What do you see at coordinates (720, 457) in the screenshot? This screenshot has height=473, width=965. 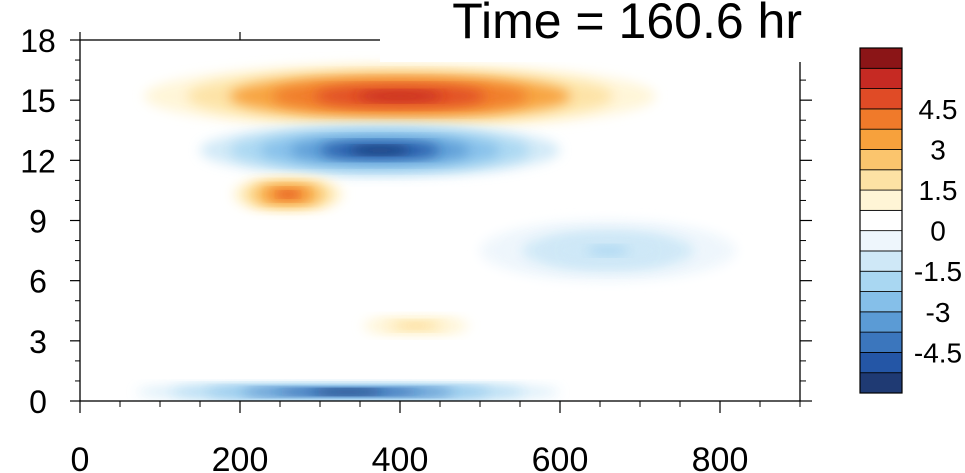 I see `x-tick-label: 800` at bounding box center [720, 457].